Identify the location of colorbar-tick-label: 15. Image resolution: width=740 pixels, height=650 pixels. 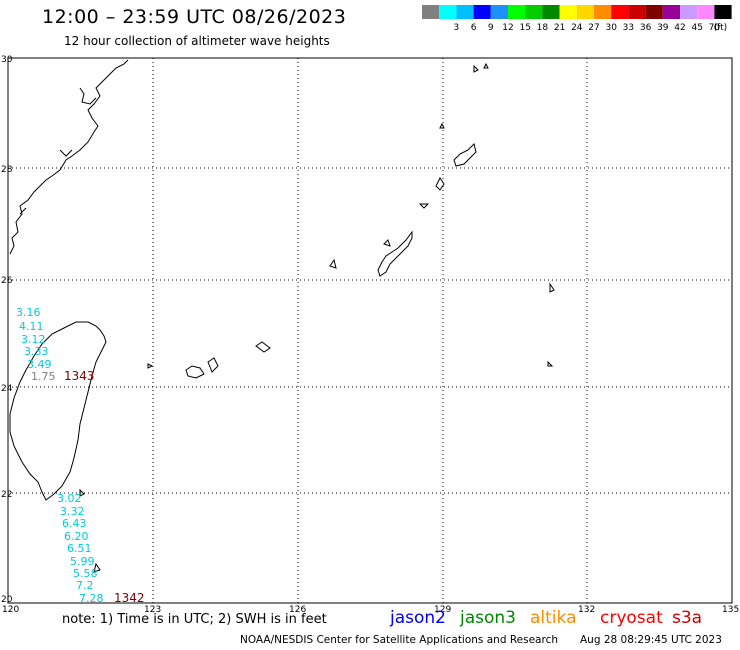
(524, 28).